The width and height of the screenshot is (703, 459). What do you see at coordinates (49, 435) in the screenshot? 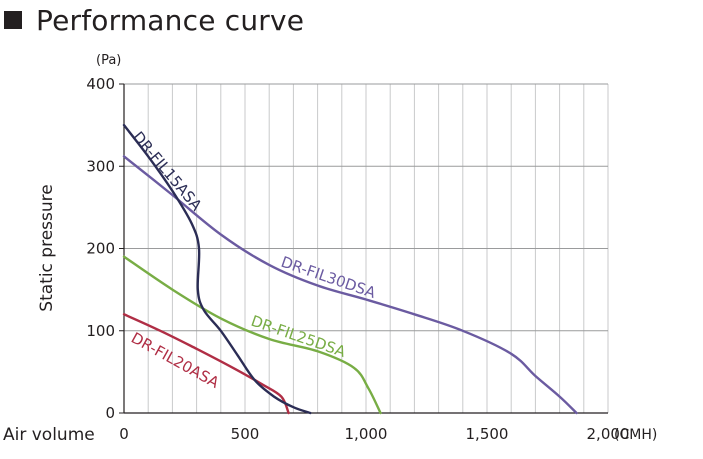
I see `x-axis-title: Air volume` at bounding box center [49, 435].